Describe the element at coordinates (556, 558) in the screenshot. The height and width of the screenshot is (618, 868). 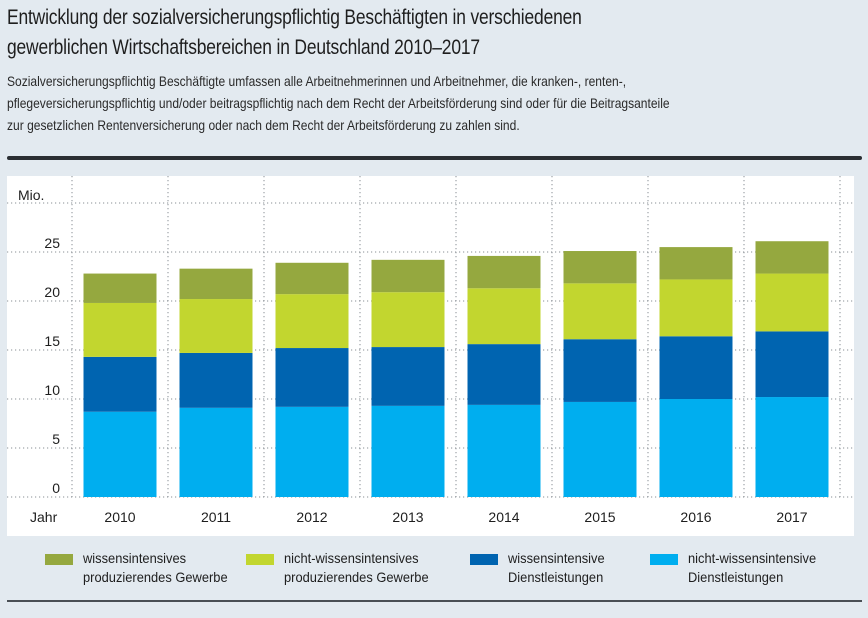
I see `legend-label: wissensintensive` at that location.